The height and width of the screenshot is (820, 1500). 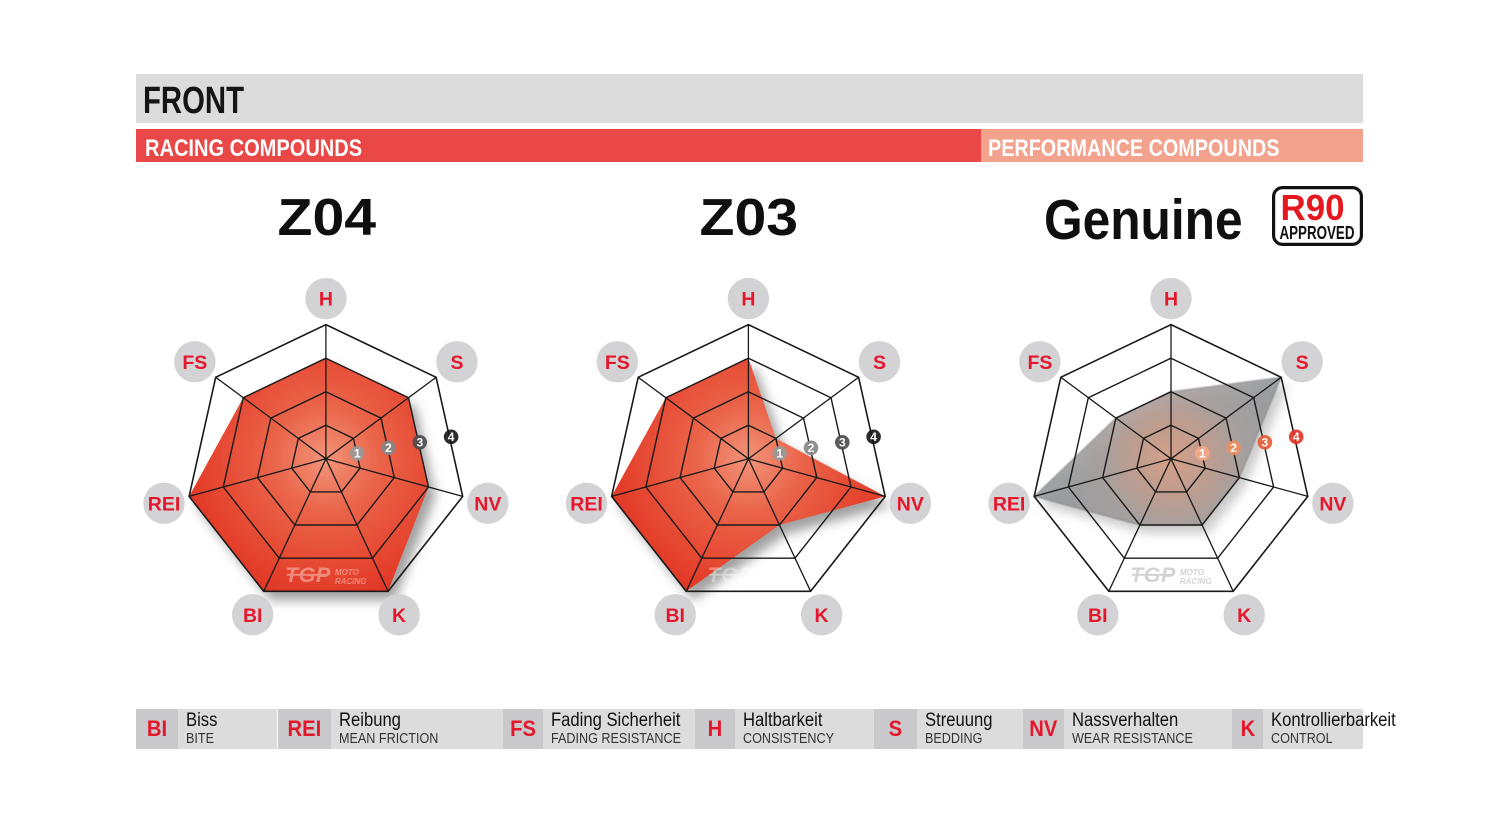 What do you see at coordinates (1317, 233) in the screenshot?
I see `svg-text: APPROVED` at bounding box center [1317, 233].